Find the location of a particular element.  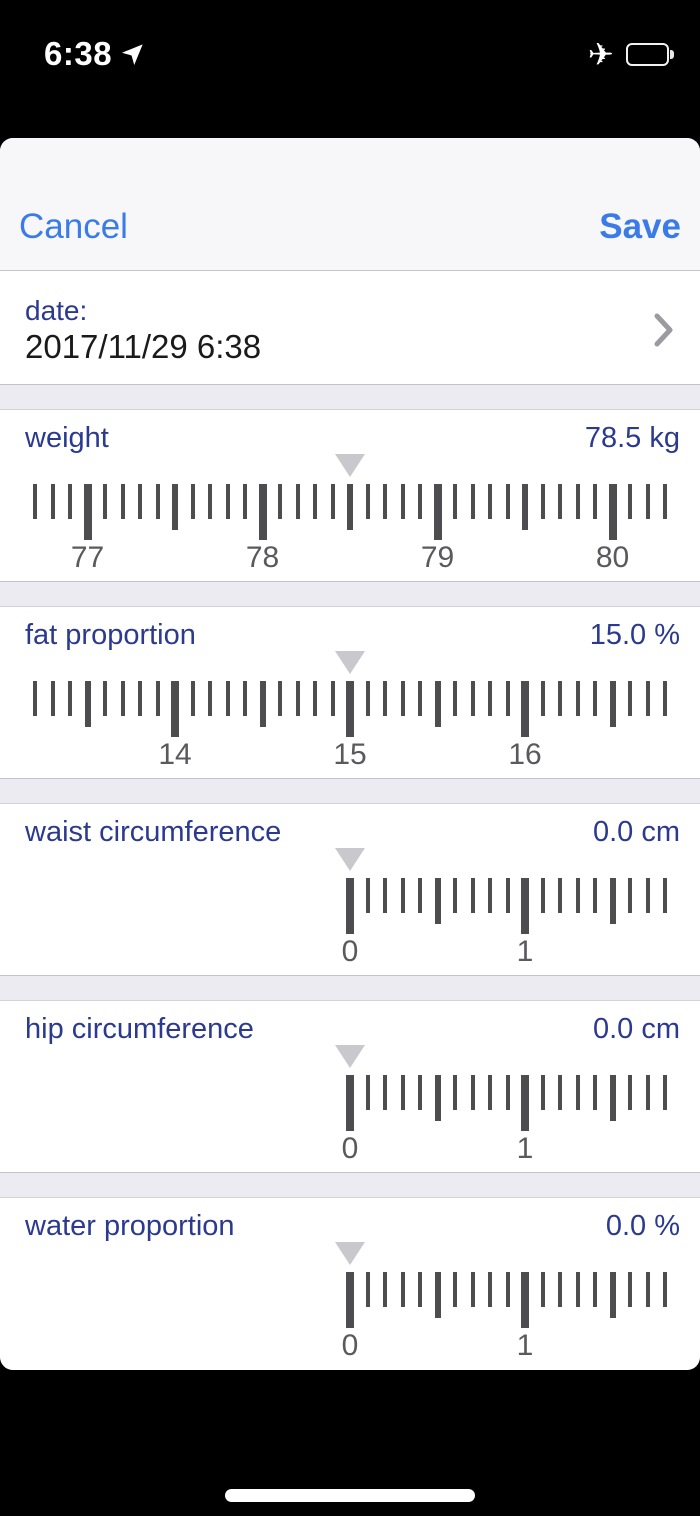

water-proportion-value: 0.0 % is located at coordinates (642, 1226).